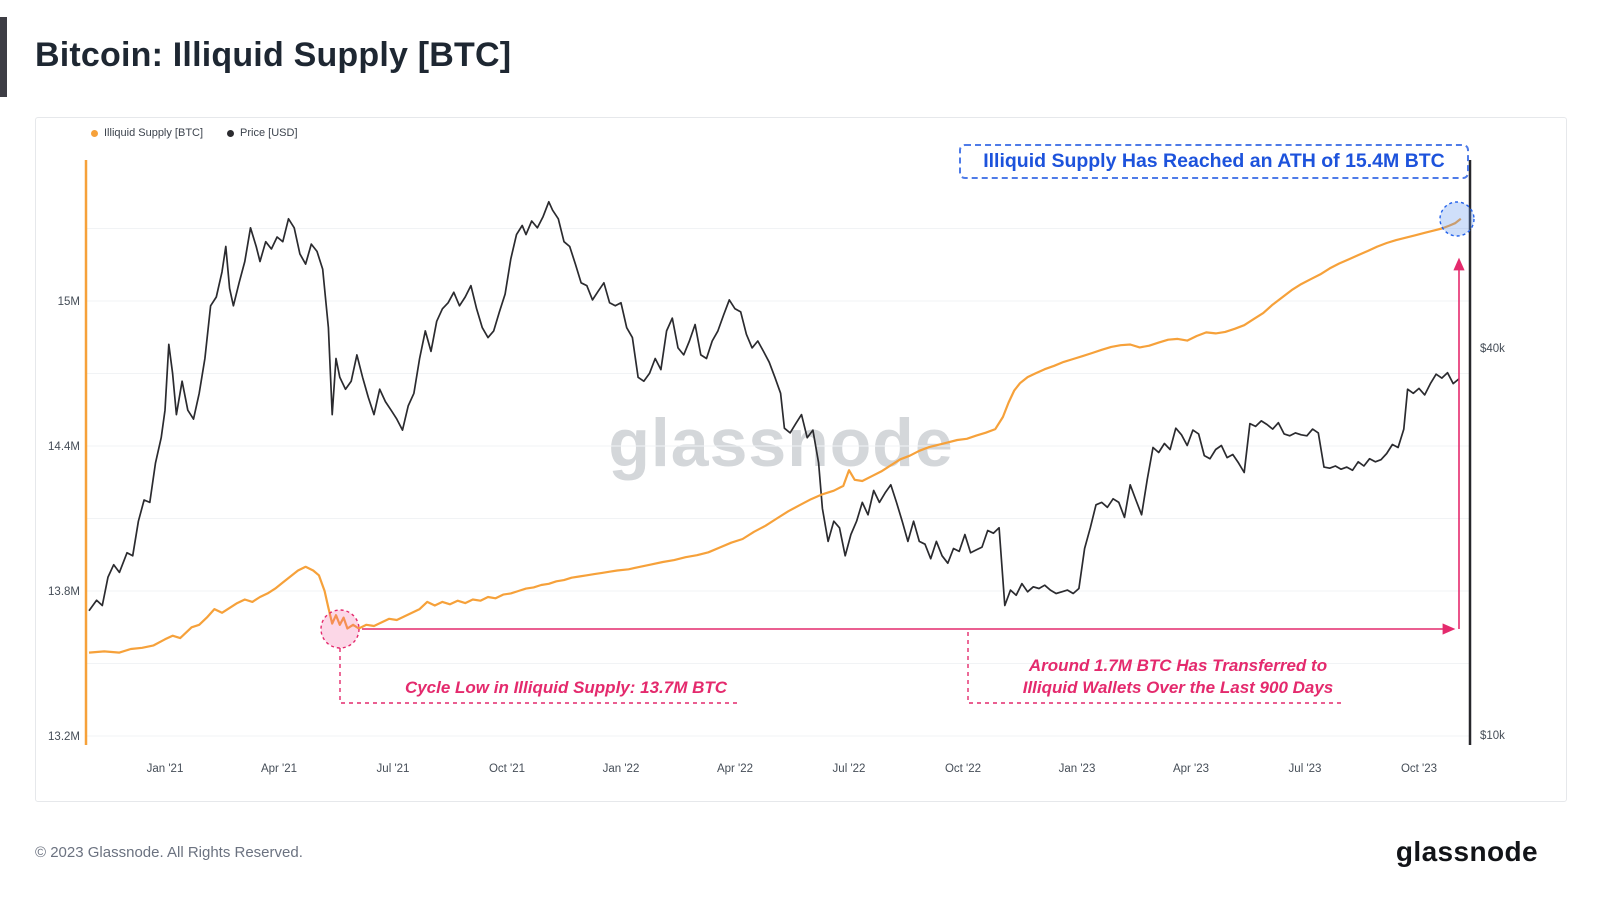 The height and width of the screenshot is (922, 1600). I want to click on left-edge-artifact, so click(3, 57).